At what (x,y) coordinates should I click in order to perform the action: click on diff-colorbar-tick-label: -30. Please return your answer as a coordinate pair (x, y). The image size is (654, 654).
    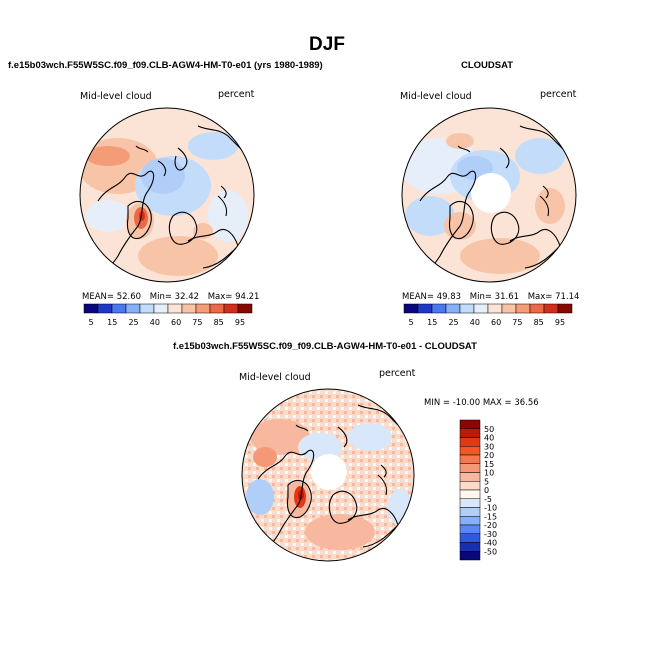
    Looking at the image, I should click on (490, 534).